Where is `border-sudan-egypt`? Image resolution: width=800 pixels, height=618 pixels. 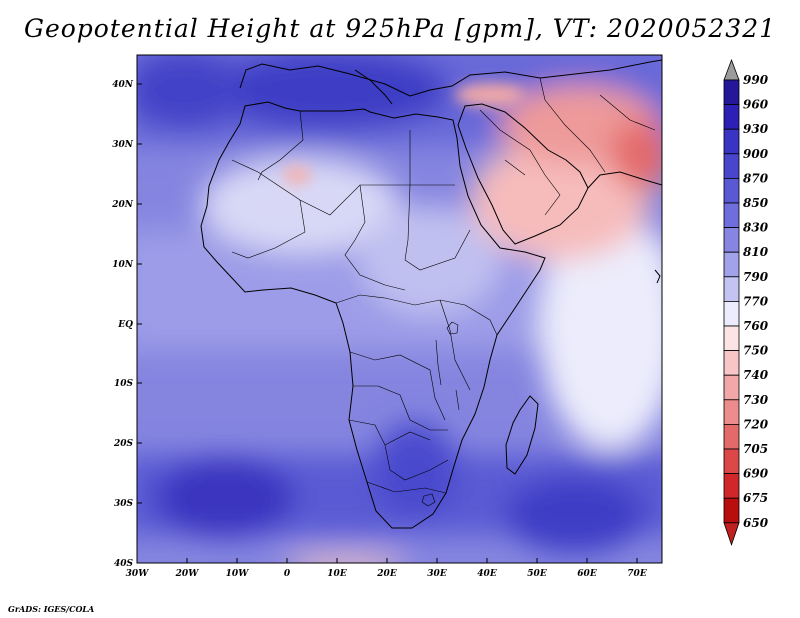 border-sudan-egypt is located at coordinates (437, 200).